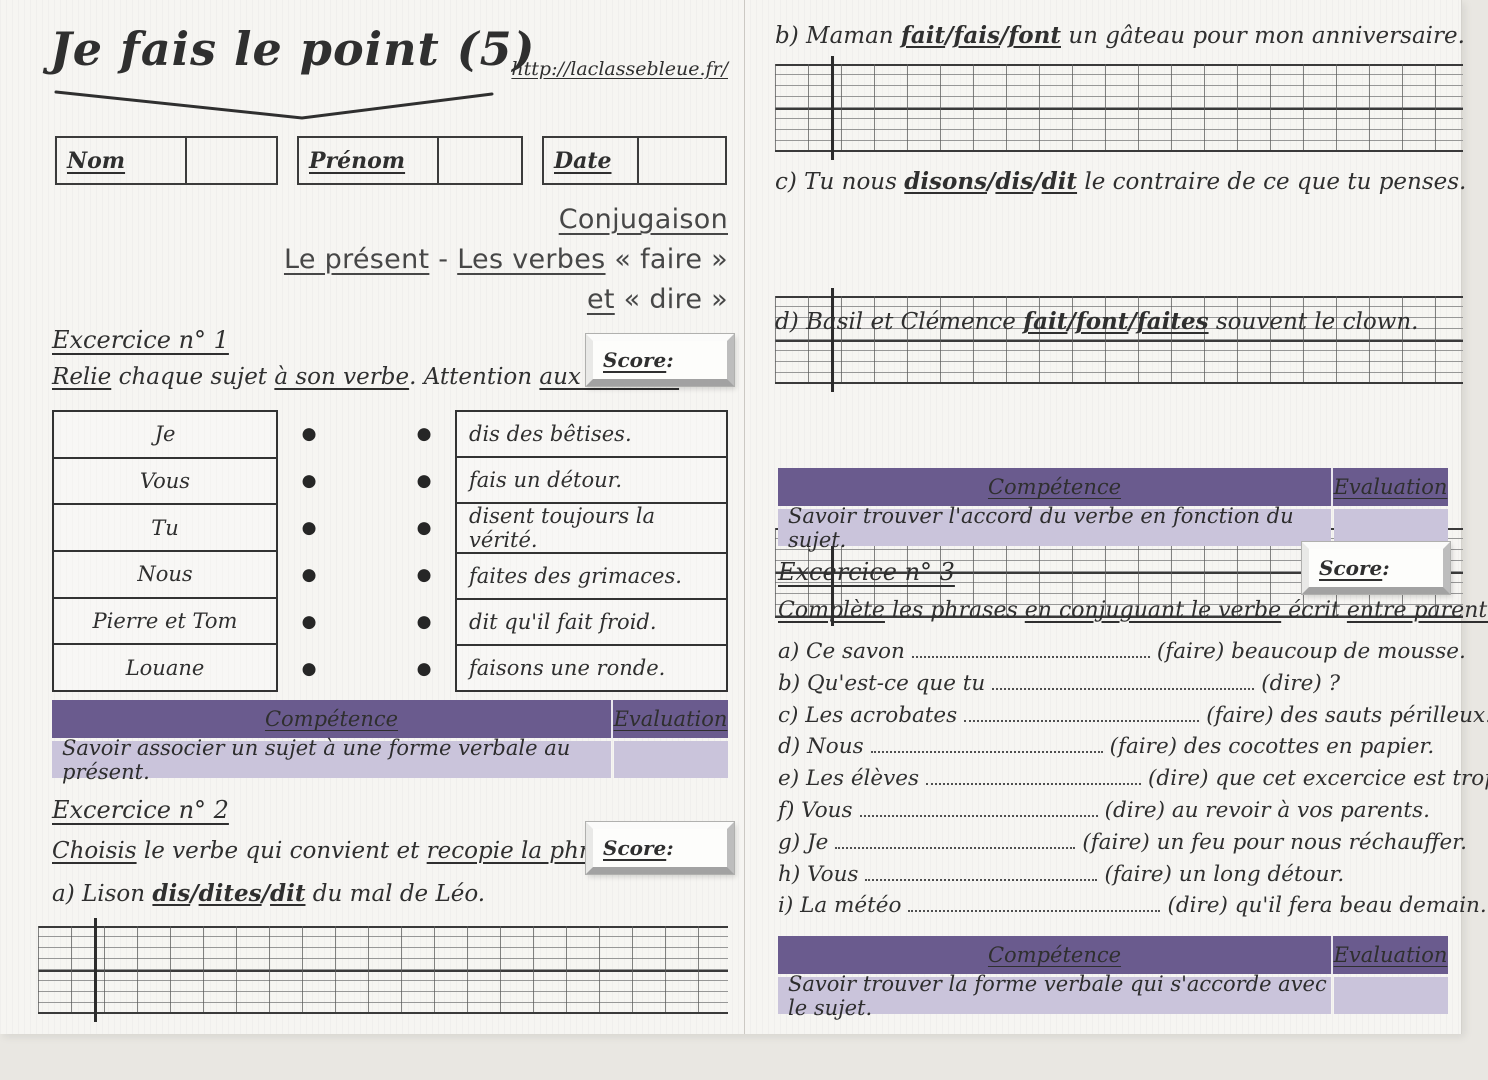  What do you see at coordinates (166, 160) in the screenshot?
I see `name-field-box: Nom` at bounding box center [166, 160].